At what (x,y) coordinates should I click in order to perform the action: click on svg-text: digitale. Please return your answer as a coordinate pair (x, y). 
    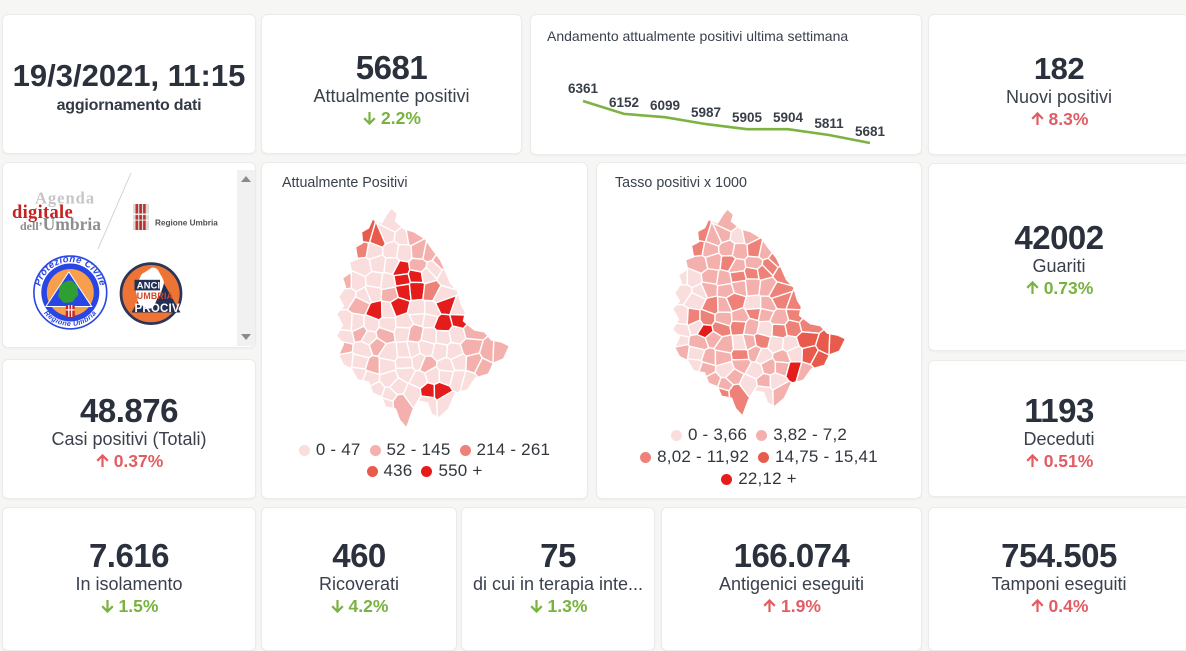
    Looking at the image, I should click on (42, 213).